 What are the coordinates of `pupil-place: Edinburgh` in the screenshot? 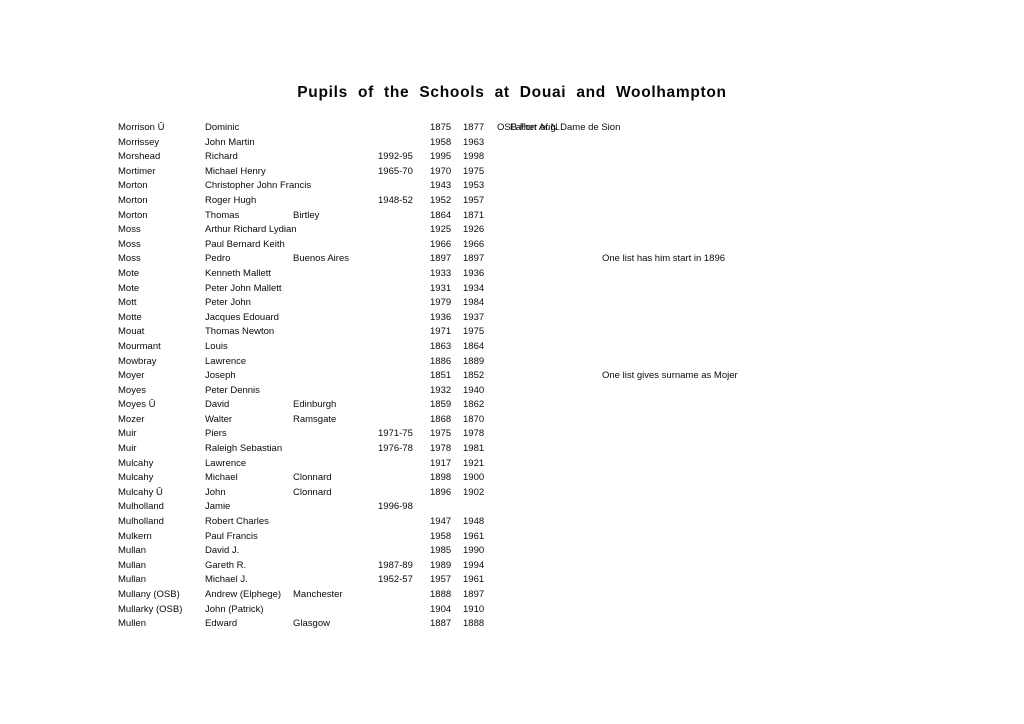 It's located at (315, 405).